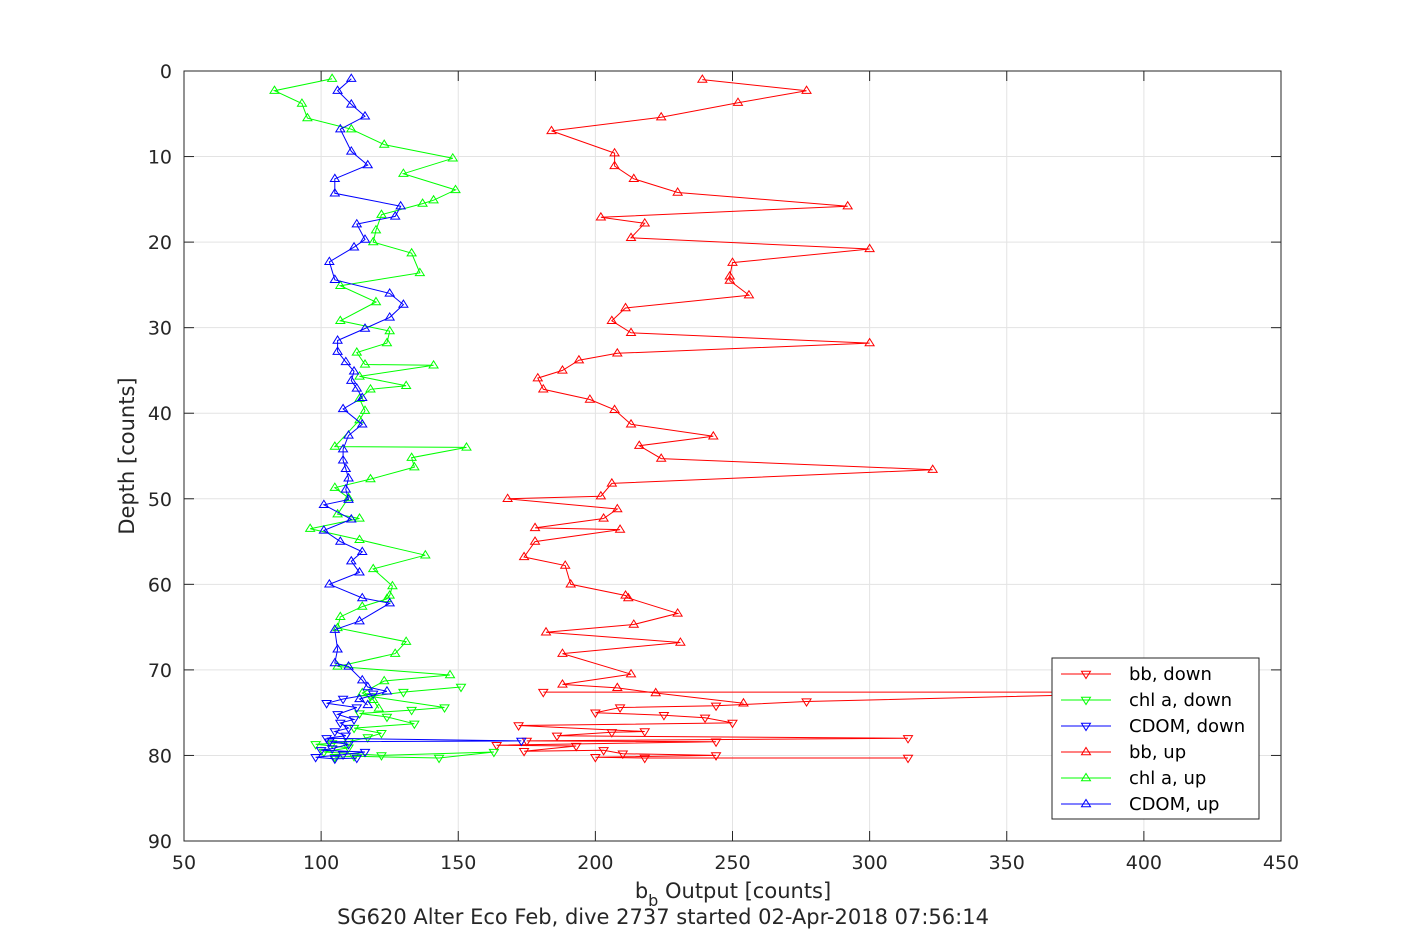 The height and width of the screenshot is (945, 1417). I want to click on legend-label: bb, up, so click(1157, 752).